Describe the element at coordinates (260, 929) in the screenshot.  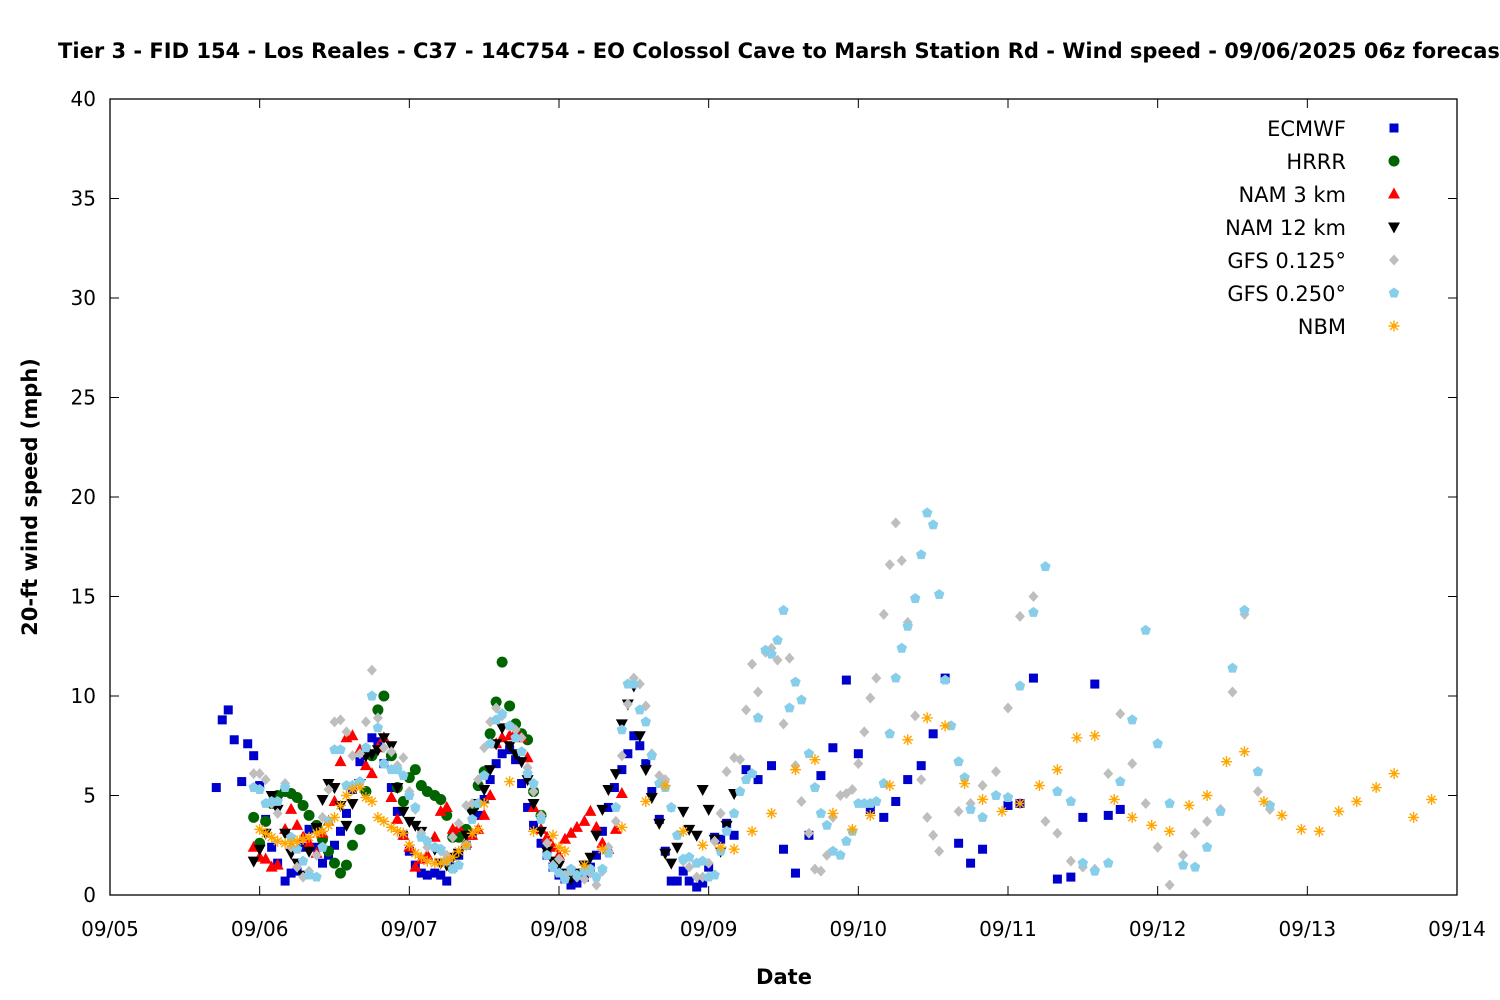
I see `x-tick-label: 09/06` at that location.